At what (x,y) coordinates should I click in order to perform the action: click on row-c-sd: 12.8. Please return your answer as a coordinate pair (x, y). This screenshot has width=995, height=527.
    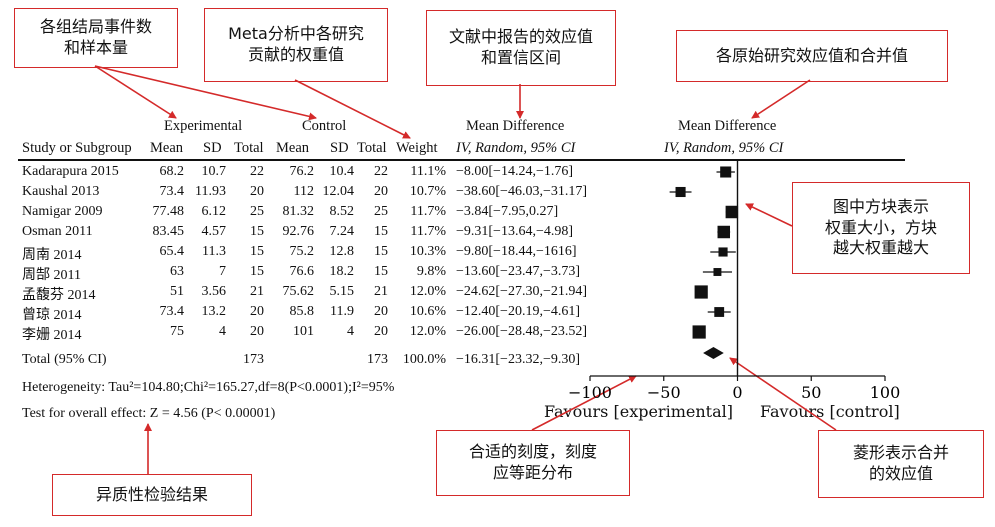
    Looking at the image, I should click on (342, 251).